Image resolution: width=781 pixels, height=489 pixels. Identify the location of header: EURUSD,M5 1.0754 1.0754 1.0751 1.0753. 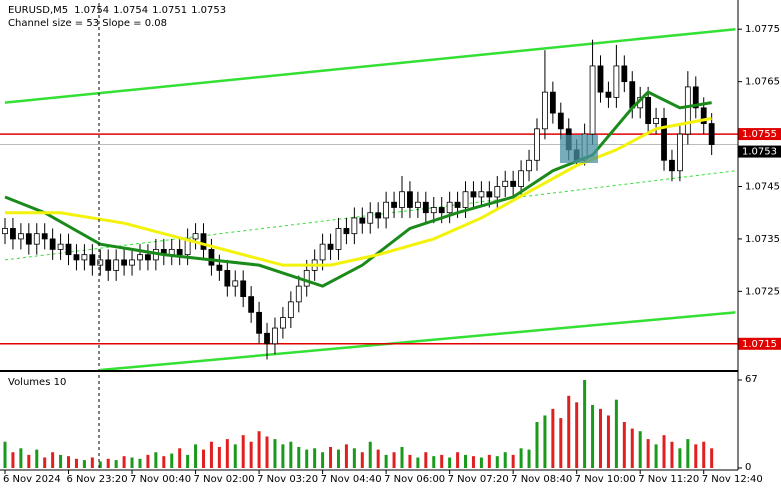
(117, 10).